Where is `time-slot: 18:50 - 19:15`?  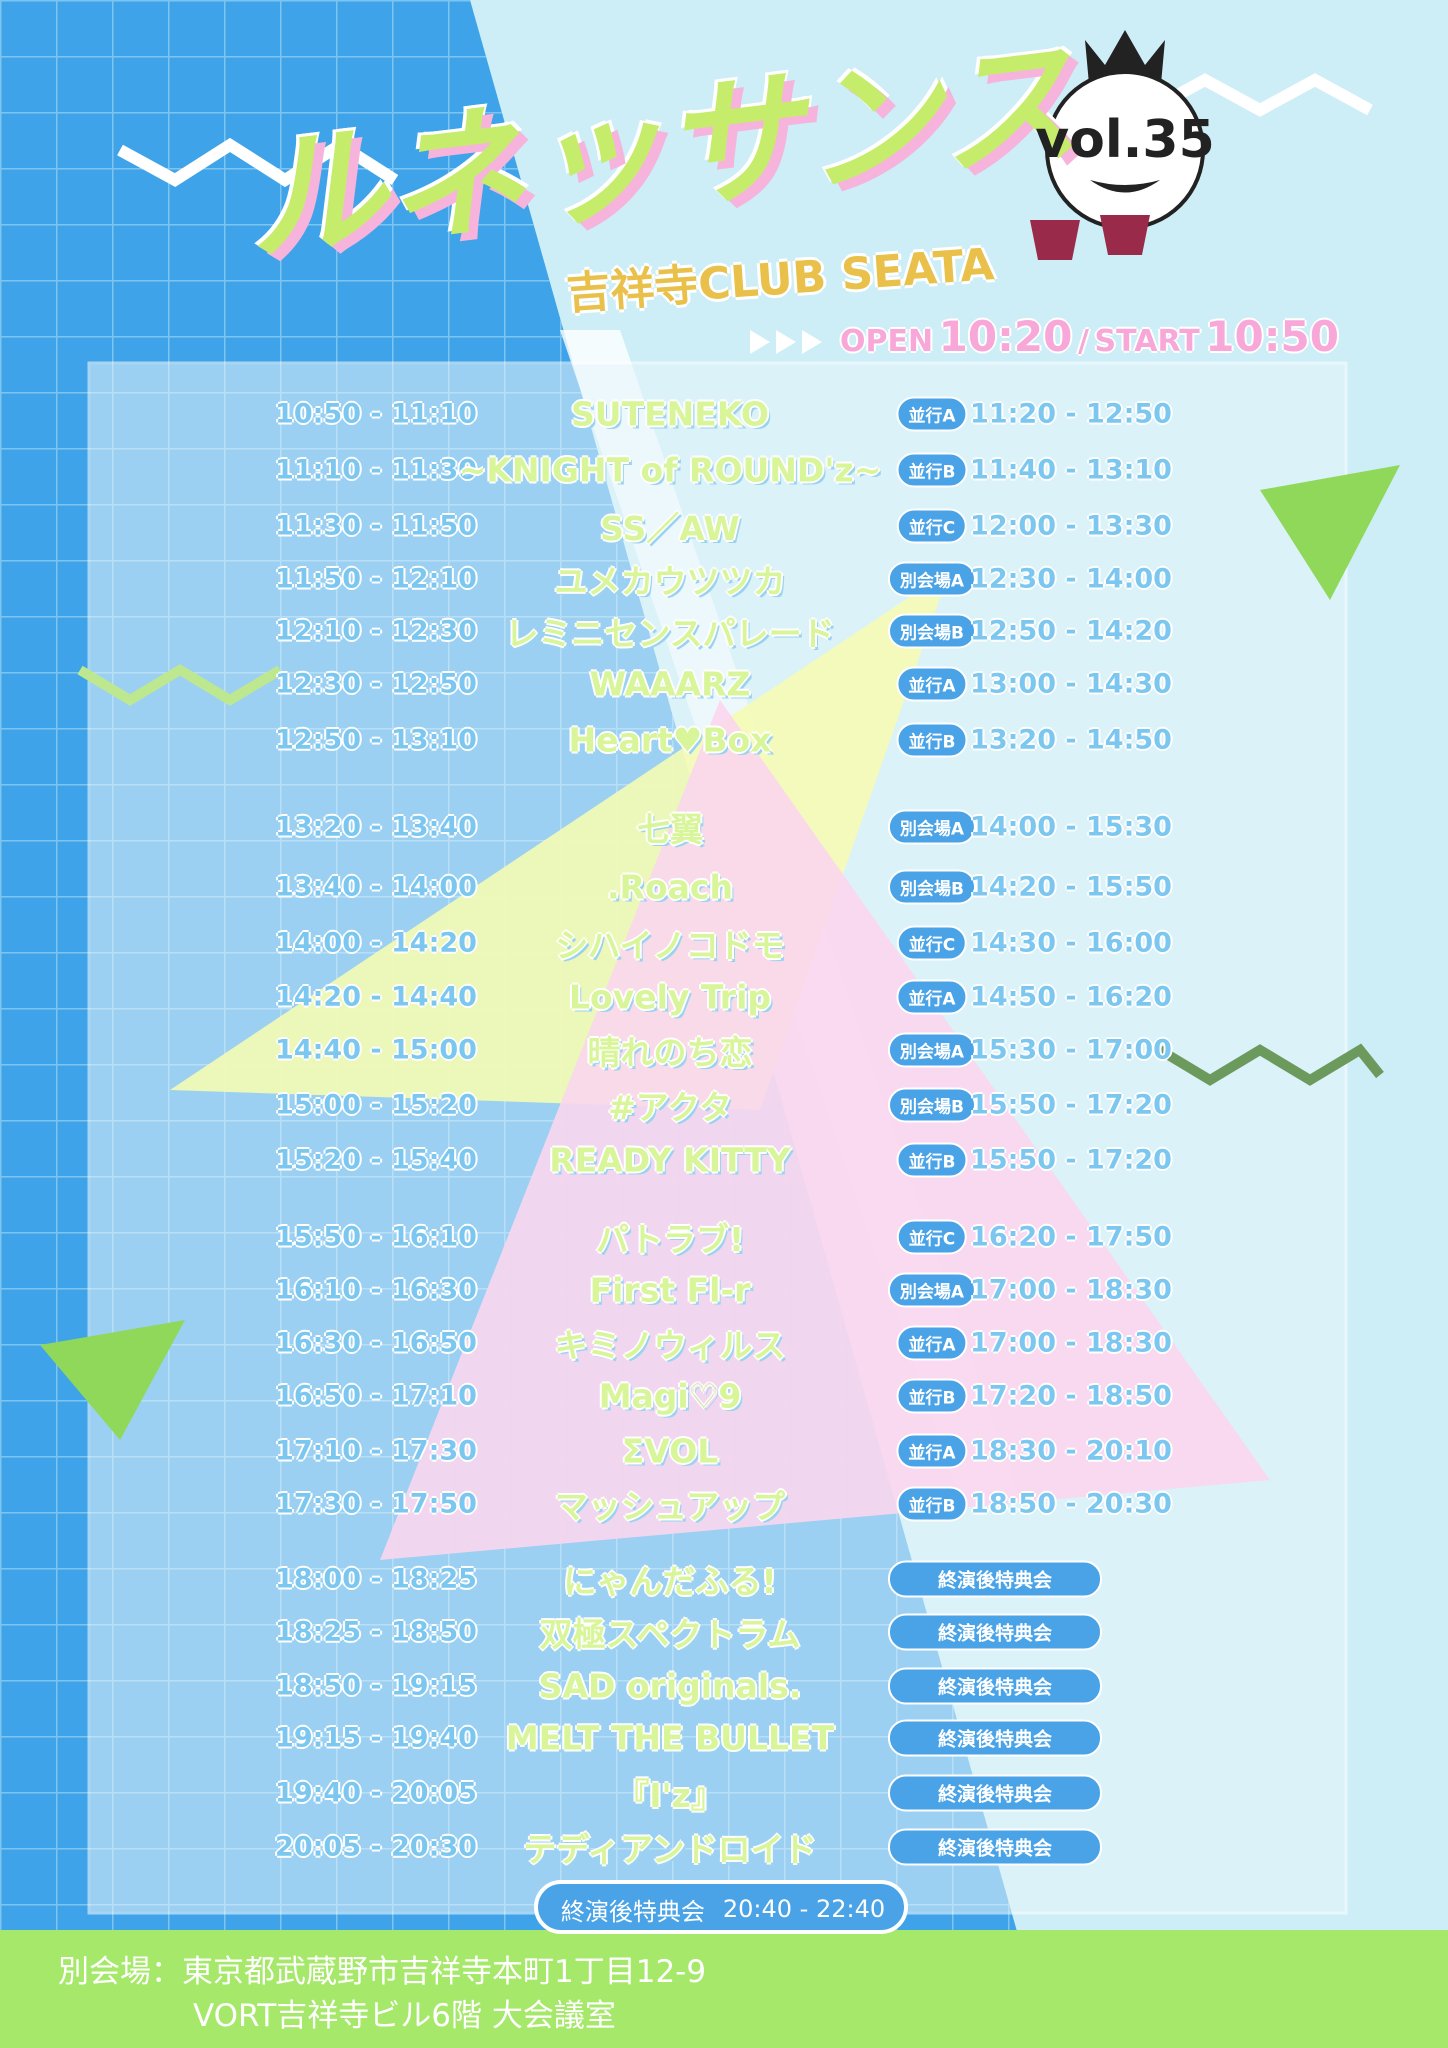 time-slot: 18:50 - 19:15 is located at coordinates (376, 1686).